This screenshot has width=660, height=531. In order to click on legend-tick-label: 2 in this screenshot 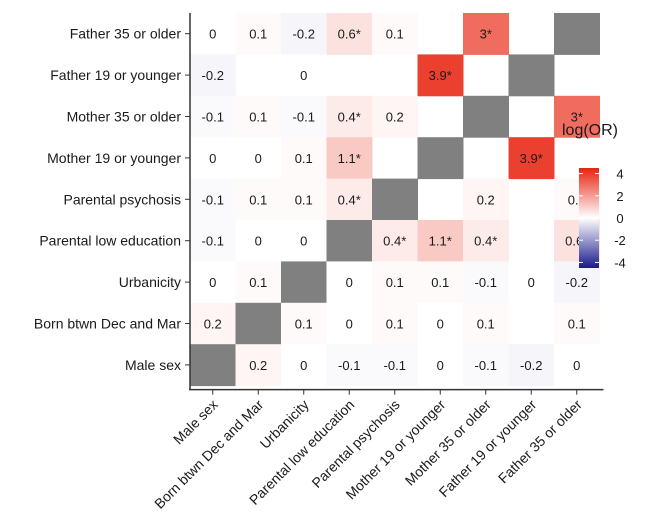, I will do `click(619, 196)`.